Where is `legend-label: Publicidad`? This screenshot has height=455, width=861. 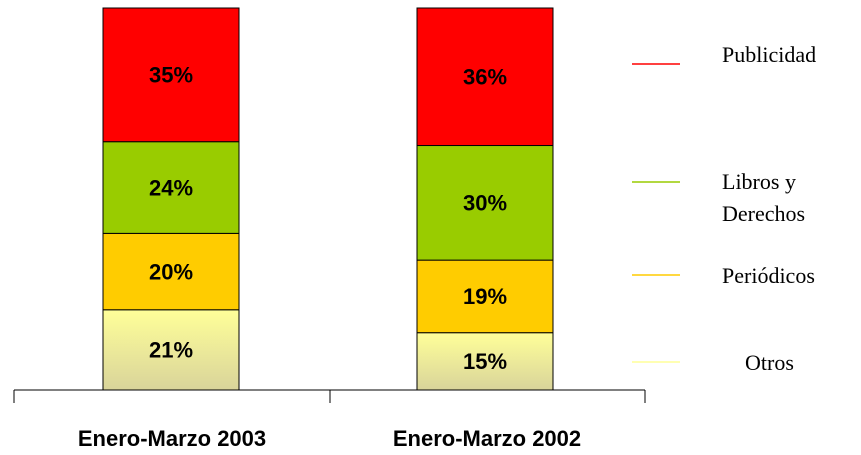 legend-label: Publicidad is located at coordinates (769, 54).